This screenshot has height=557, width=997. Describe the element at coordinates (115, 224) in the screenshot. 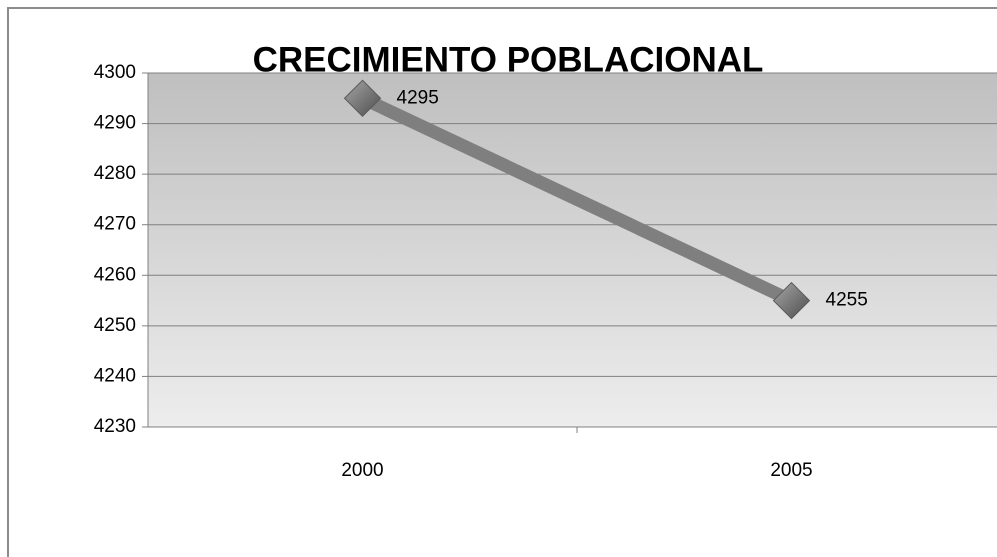

I see `y-tick-label: 4270` at that location.